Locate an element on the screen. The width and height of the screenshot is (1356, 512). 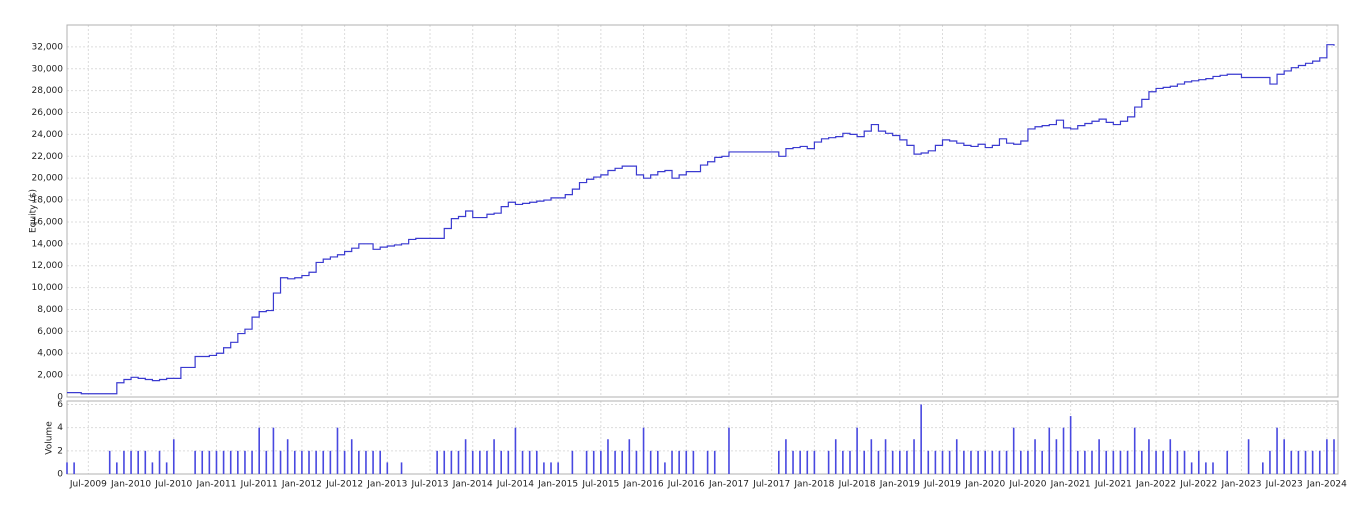
y-axis-label: Equity ($) is located at coordinates (34, 211).